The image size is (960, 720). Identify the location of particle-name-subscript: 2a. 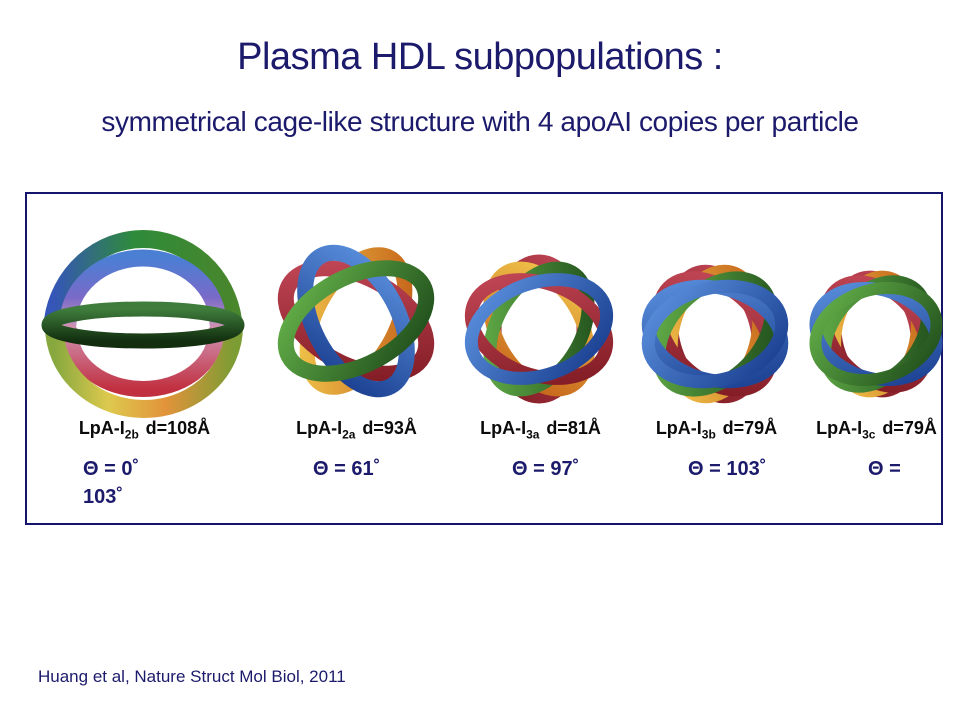
(349, 434).